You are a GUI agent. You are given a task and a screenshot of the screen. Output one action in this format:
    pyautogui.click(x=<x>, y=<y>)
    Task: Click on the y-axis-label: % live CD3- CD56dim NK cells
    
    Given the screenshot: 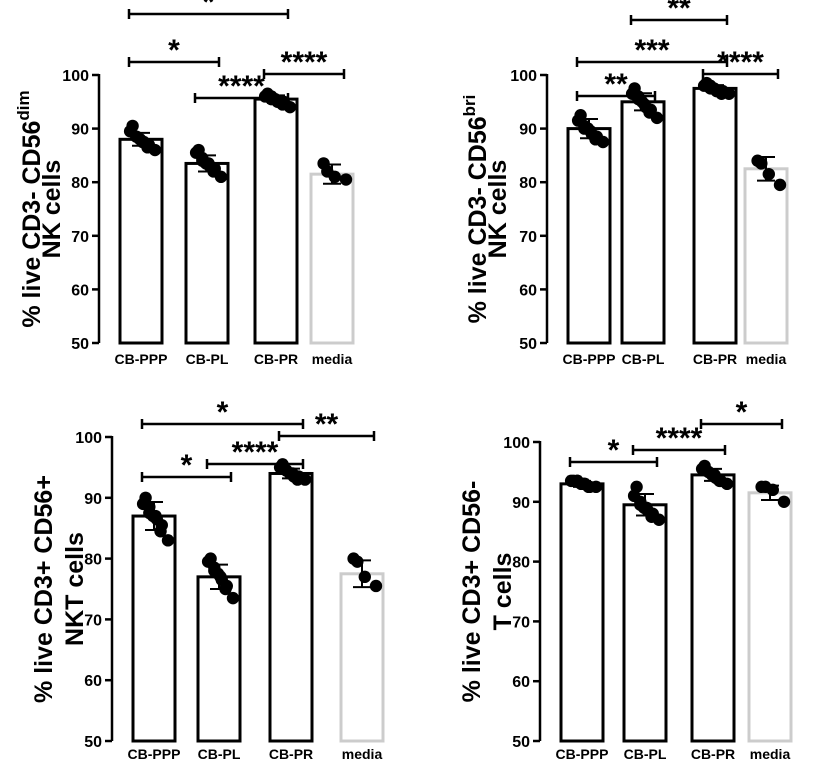 What is the action you would take?
    pyautogui.click(x=40, y=208)
    